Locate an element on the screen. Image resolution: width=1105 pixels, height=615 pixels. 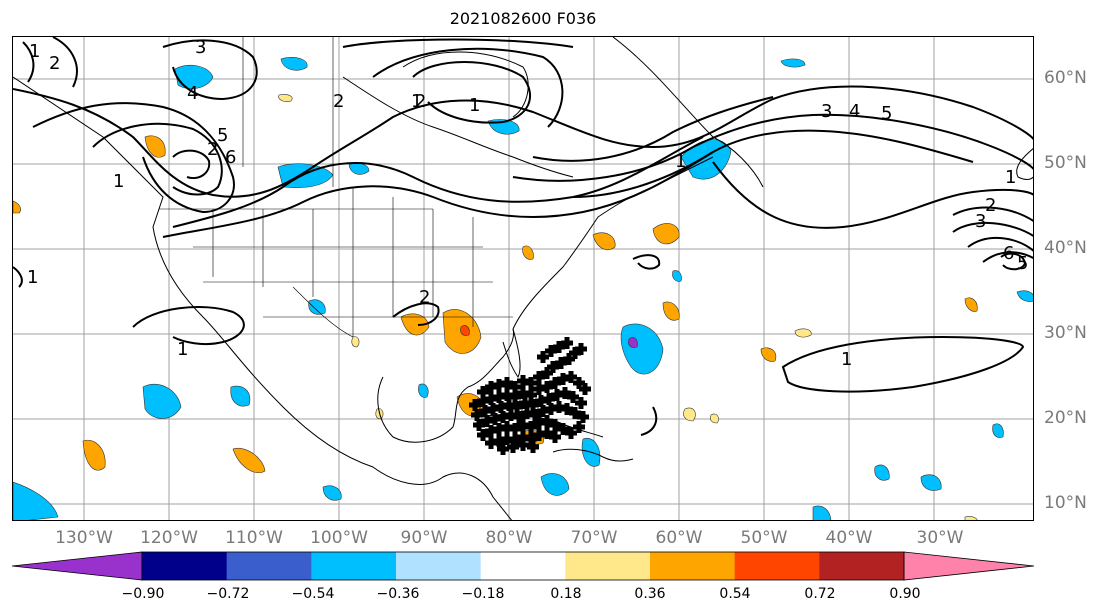
colorbar-tick-label: 0.72 is located at coordinates (820, 594).